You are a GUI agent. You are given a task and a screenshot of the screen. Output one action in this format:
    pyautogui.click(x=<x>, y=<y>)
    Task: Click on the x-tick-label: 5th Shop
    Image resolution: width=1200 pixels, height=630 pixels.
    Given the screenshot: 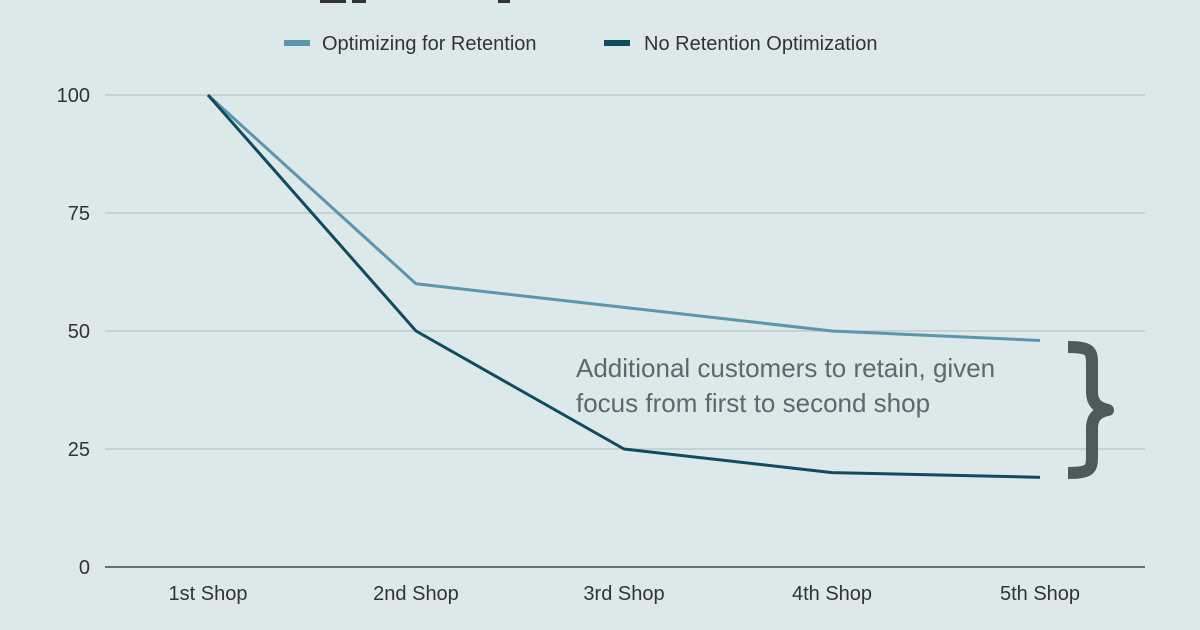 What is the action you would take?
    pyautogui.click(x=1040, y=594)
    